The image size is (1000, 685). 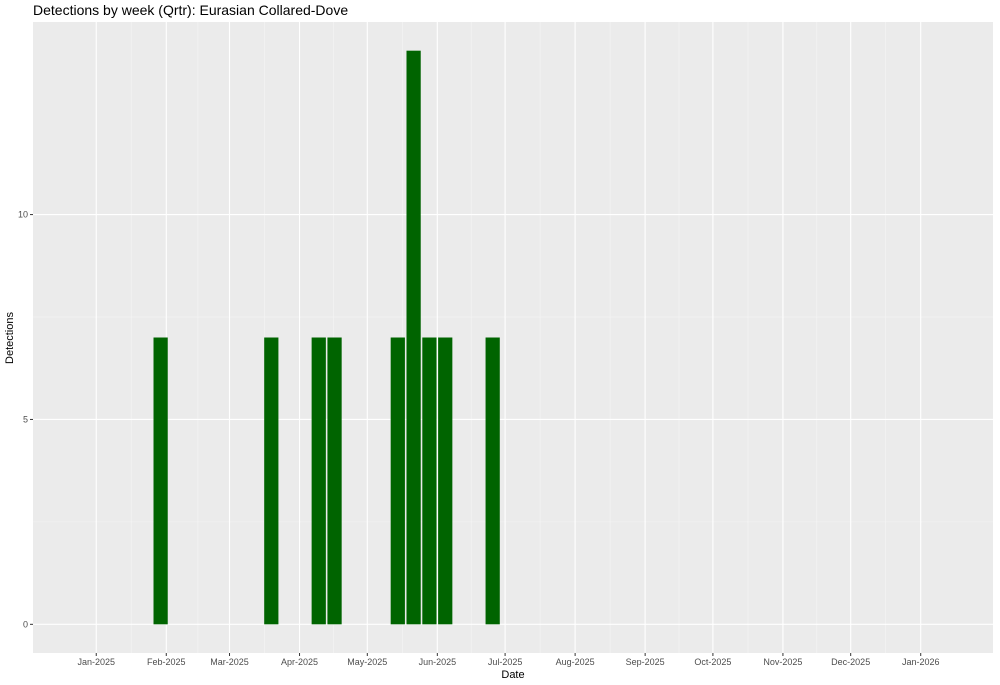 I want to click on x-tick-label: Jan-2026, so click(x=921, y=662).